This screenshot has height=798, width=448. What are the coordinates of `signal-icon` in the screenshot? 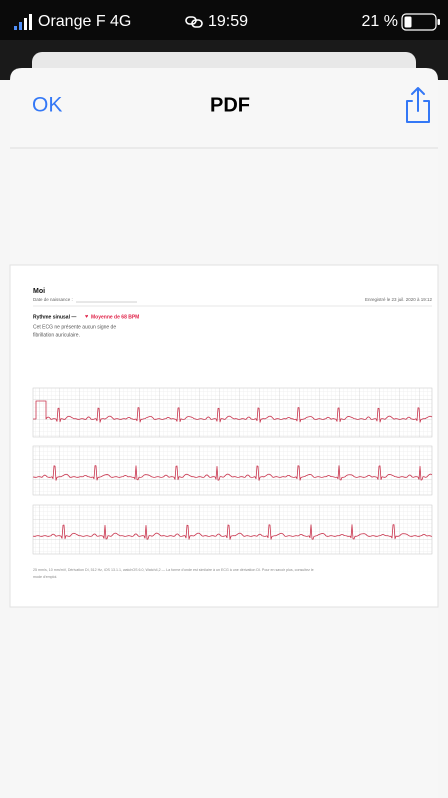 It's located at (23, 22).